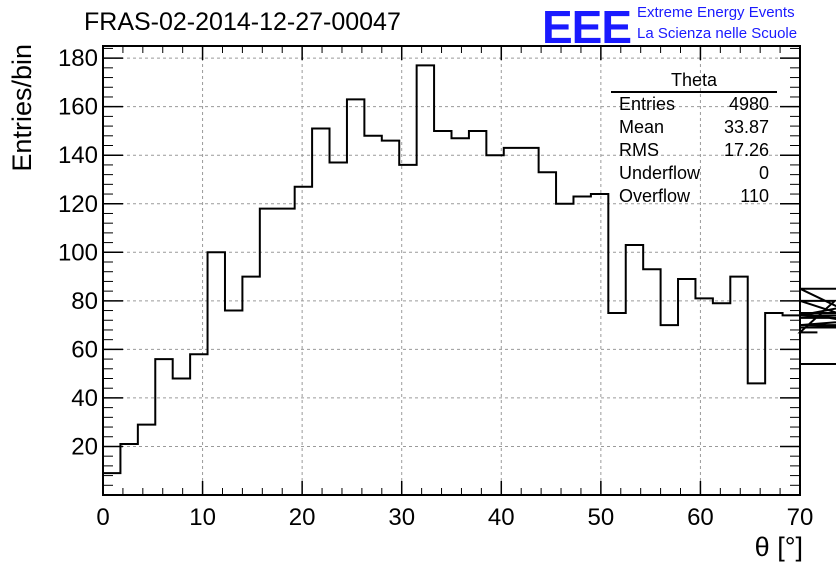  I want to click on y-tick-label: 20, so click(84, 446).